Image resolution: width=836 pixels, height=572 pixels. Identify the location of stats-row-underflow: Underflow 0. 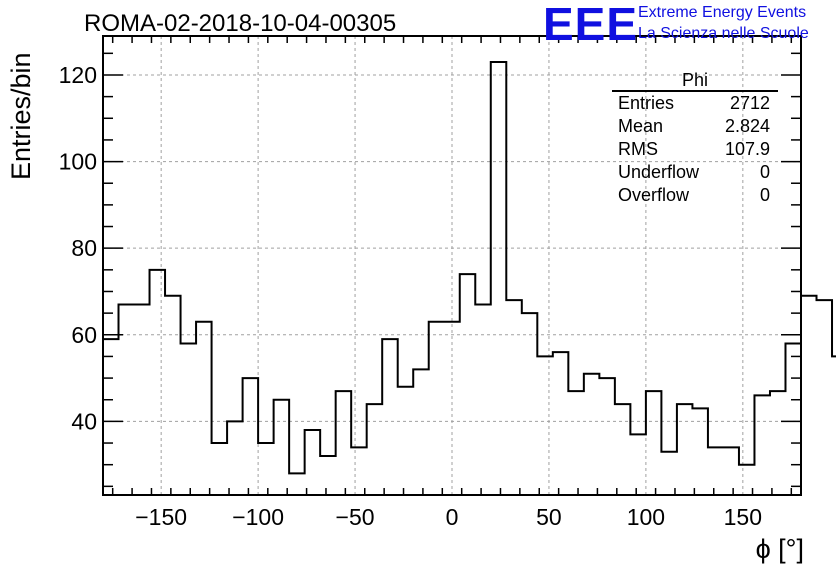
(695, 172).